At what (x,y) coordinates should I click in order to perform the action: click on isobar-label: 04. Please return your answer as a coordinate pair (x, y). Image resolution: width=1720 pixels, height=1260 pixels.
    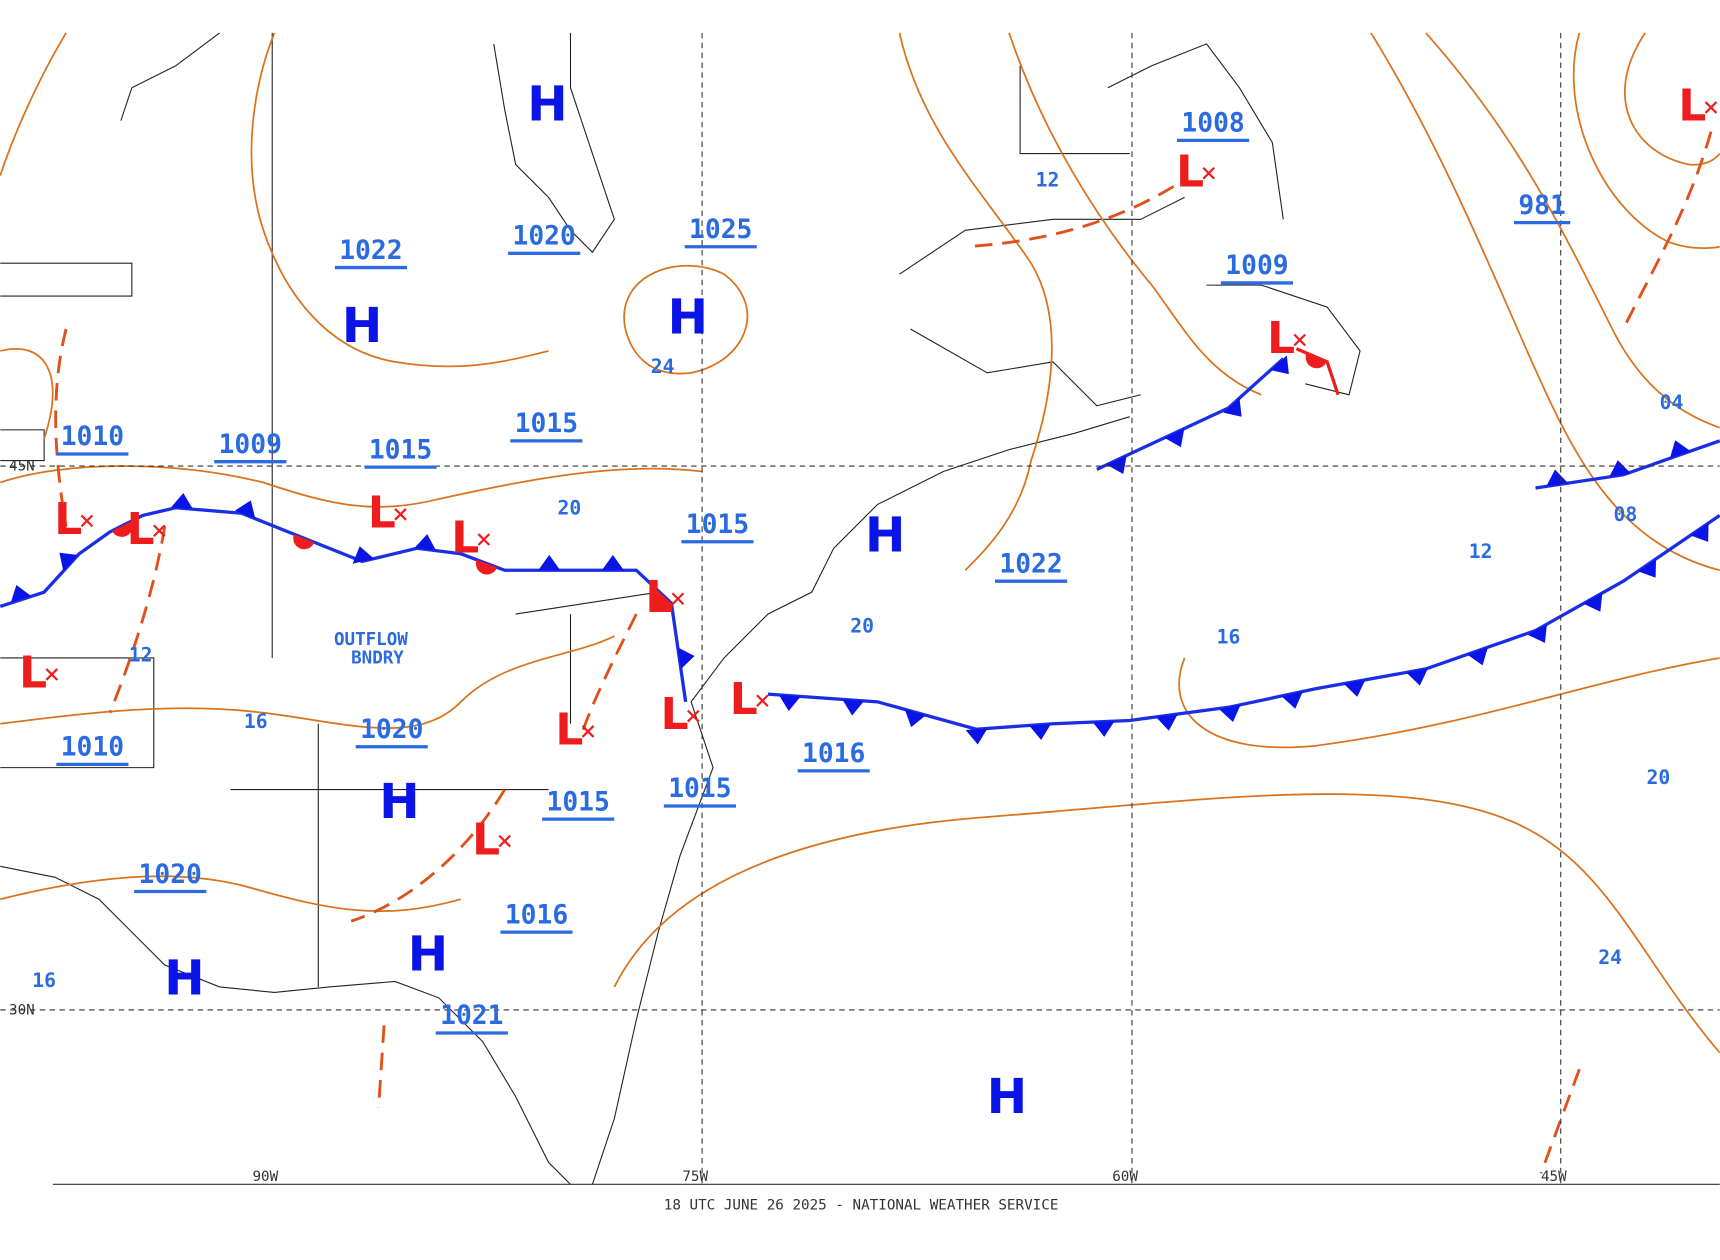
    Looking at the image, I should click on (1672, 402).